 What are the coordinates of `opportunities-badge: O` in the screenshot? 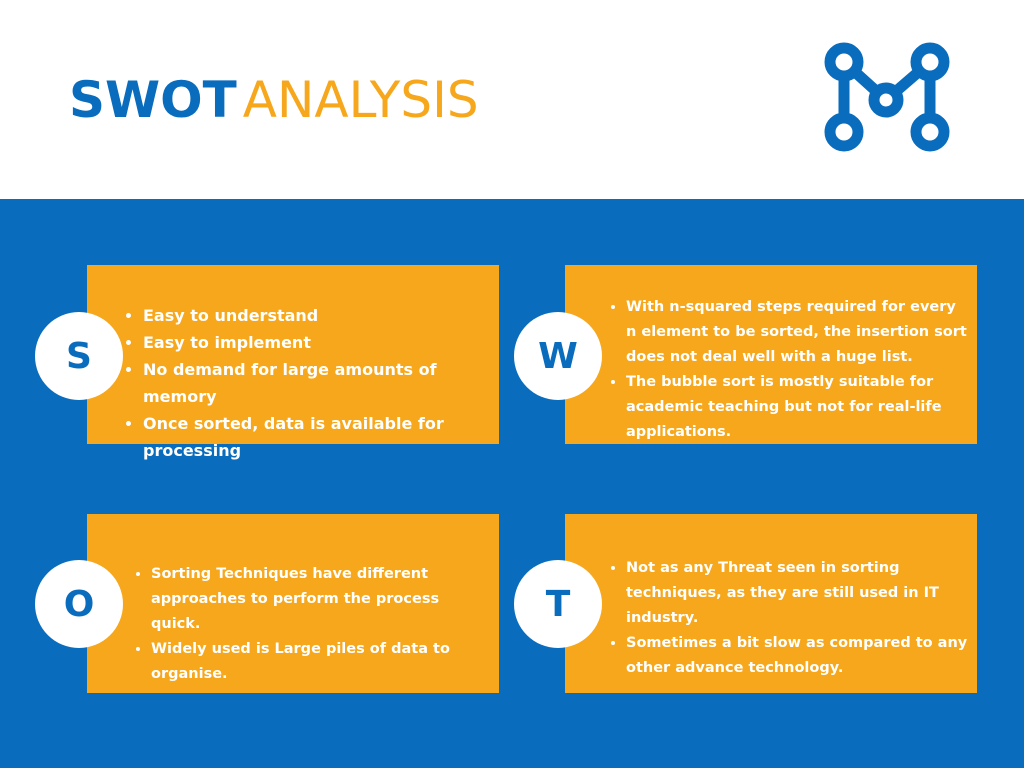 It's located at (79, 604).